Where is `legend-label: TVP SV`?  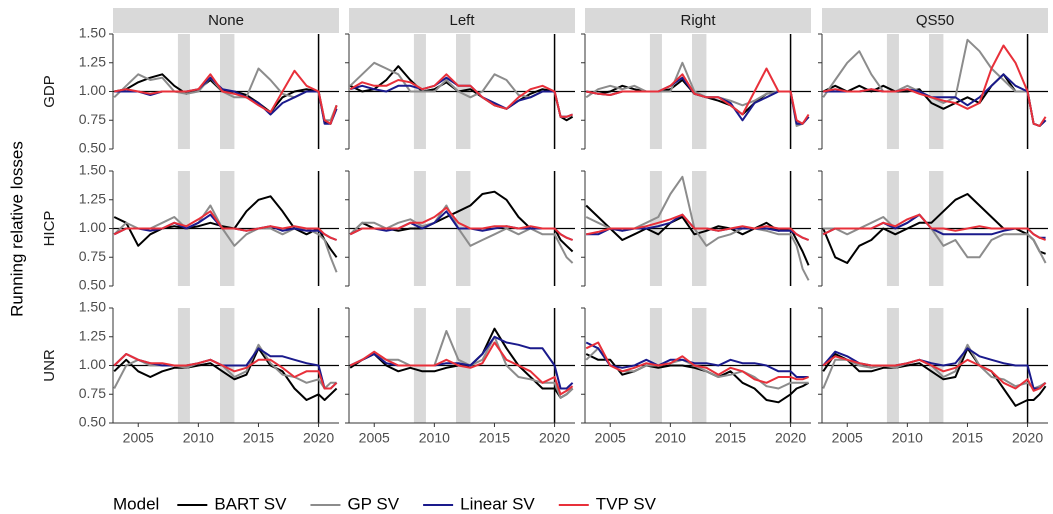
legend-label: TVP SV is located at coordinates (626, 503).